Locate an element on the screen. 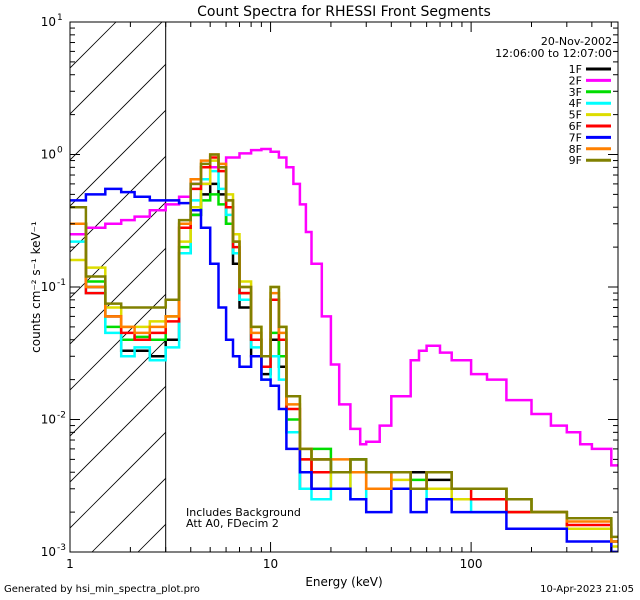  x-tick-label: 100 is located at coordinates (471, 564).